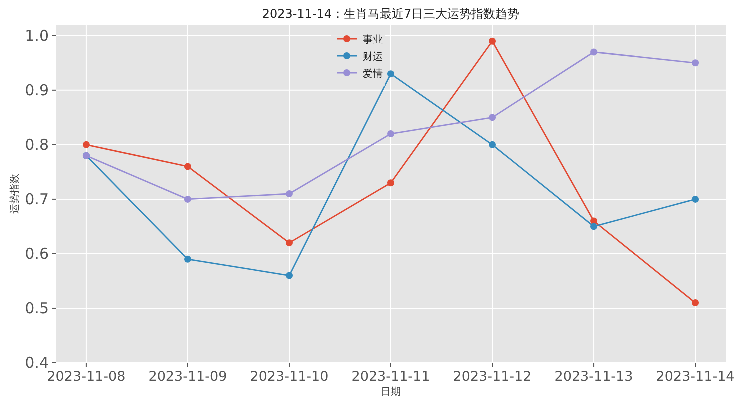  Describe the element at coordinates (37, 253) in the screenshot. I see `y-tick-label: 0.6` at that location.